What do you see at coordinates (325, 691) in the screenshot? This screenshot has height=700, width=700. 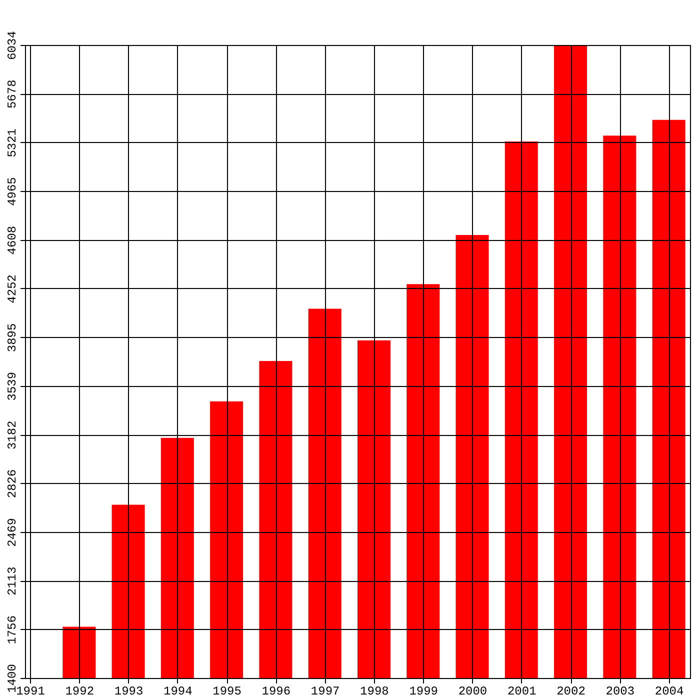 I see `x-tick-label: 1997` at bounding box center [325, 691].